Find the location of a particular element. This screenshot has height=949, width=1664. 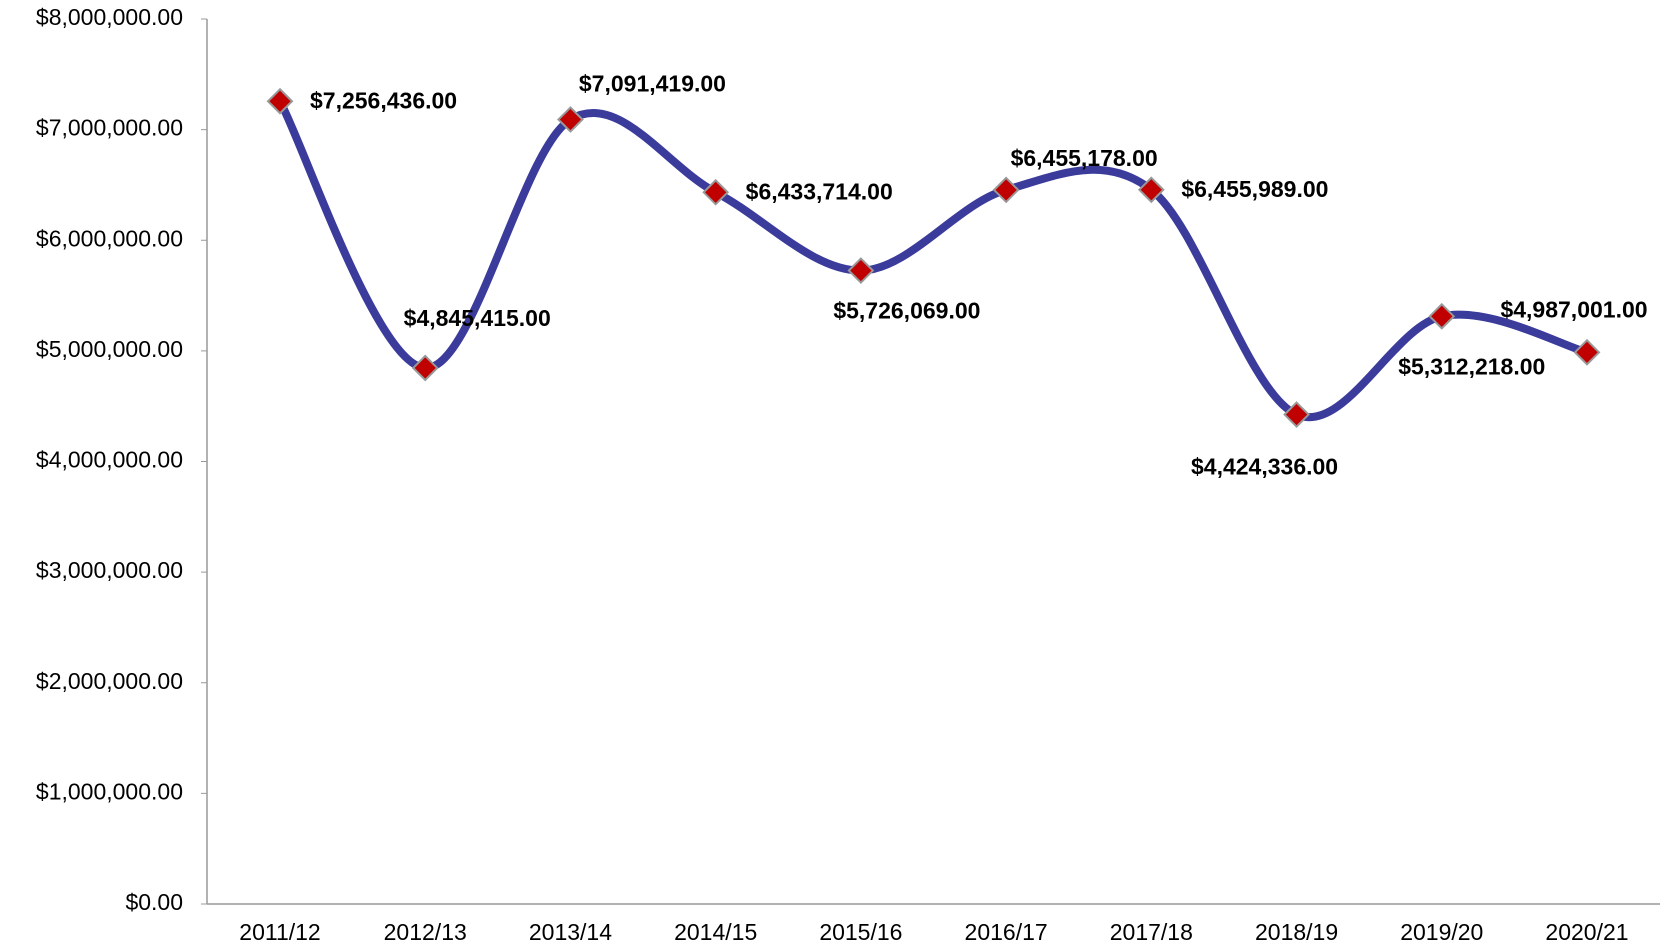

data-label: $4,987,001.00 is located at coordinates (1573, 309).